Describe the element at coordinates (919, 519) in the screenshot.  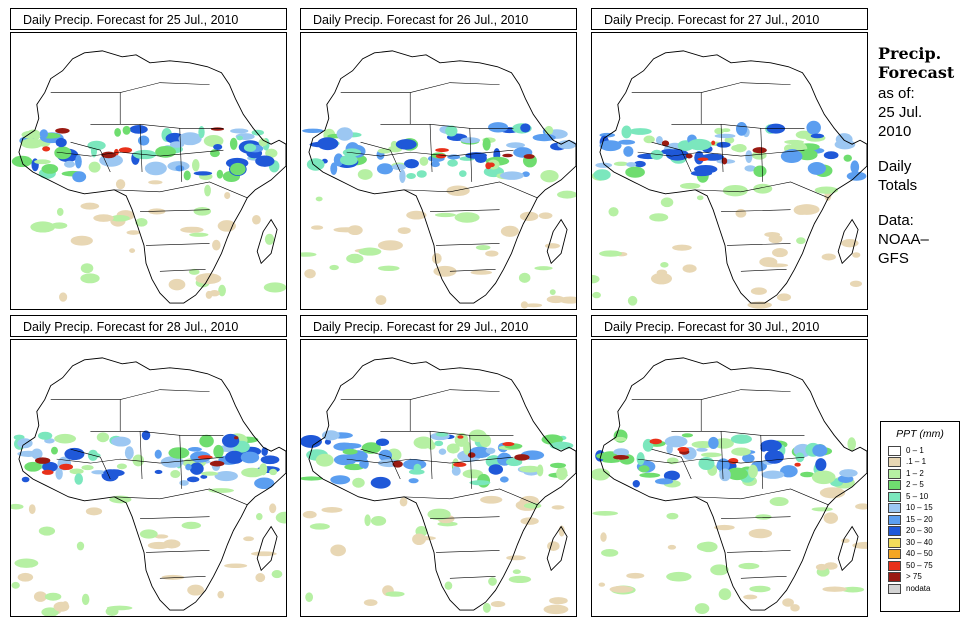
I see `legend-label: 15 – 20` at that location.